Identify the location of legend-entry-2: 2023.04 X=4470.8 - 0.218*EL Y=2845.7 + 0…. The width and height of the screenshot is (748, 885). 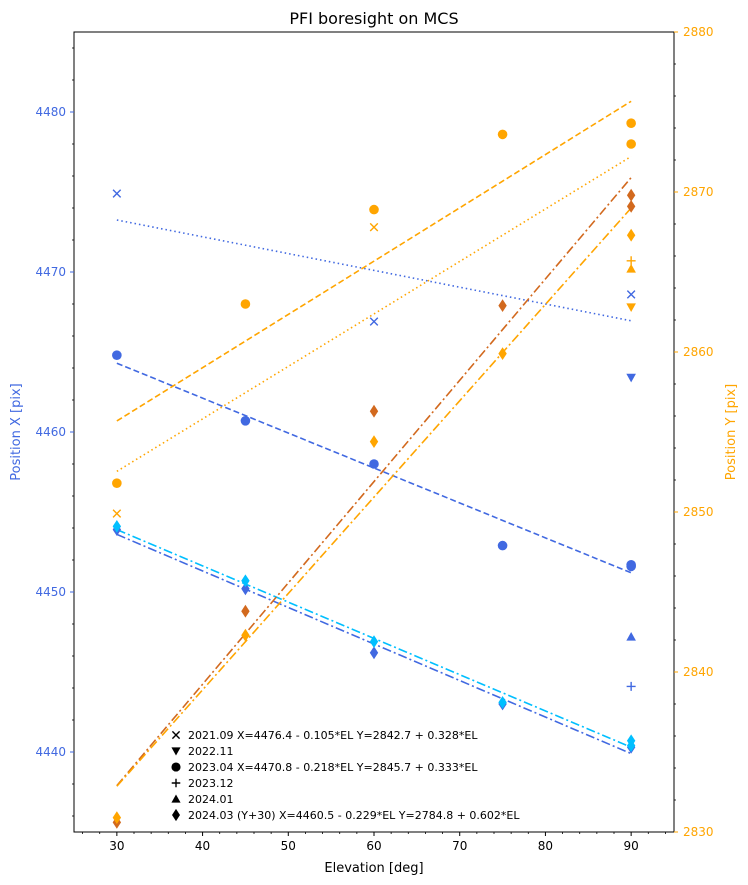
(333, 767).